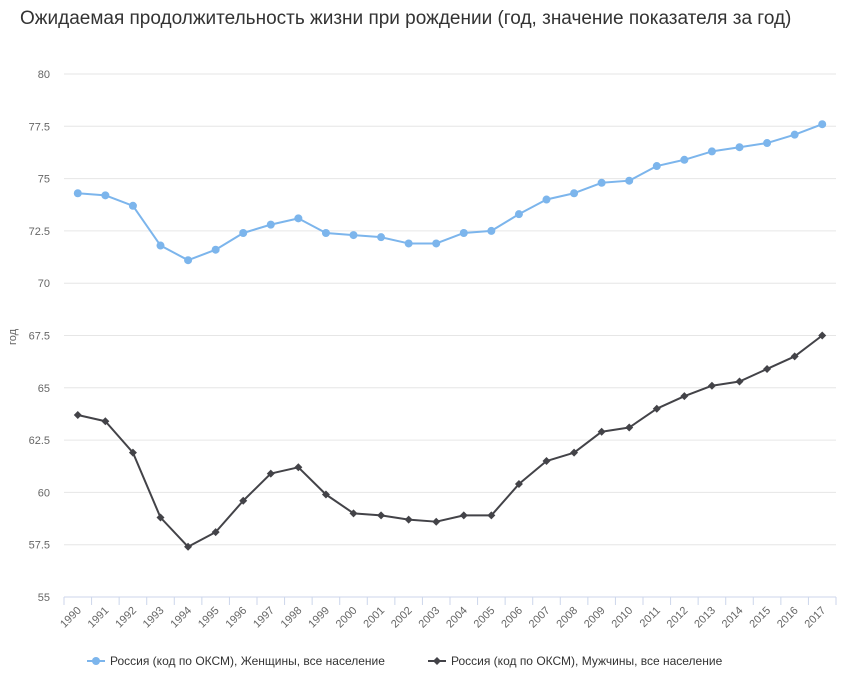 The height and width of the screenshot is (678, 851). What do you see at coordinates (44, 180) in the screenshot?
I see `y-tick-label: 75` at bounding box center [44, 180].